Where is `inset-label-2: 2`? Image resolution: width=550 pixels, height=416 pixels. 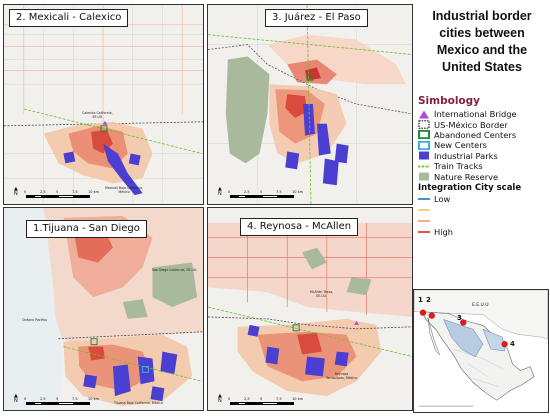
inset-label-2: 2 is located at coordinates (428, 300).